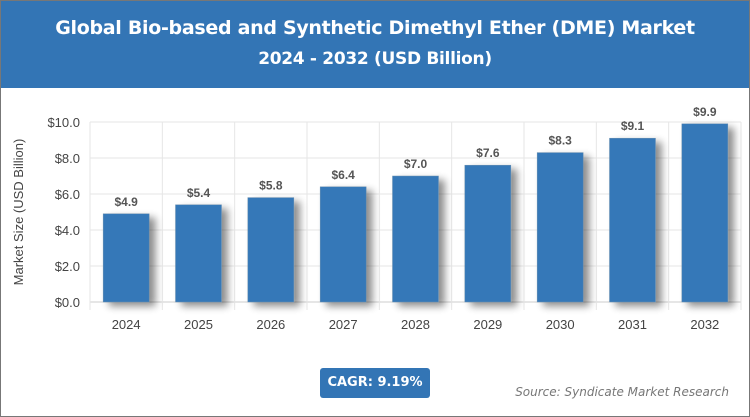  What do you see at coordinates (632, 324) in the screenshot?
I see `x-tick-label: 2031` at bounding box center [632, 324].